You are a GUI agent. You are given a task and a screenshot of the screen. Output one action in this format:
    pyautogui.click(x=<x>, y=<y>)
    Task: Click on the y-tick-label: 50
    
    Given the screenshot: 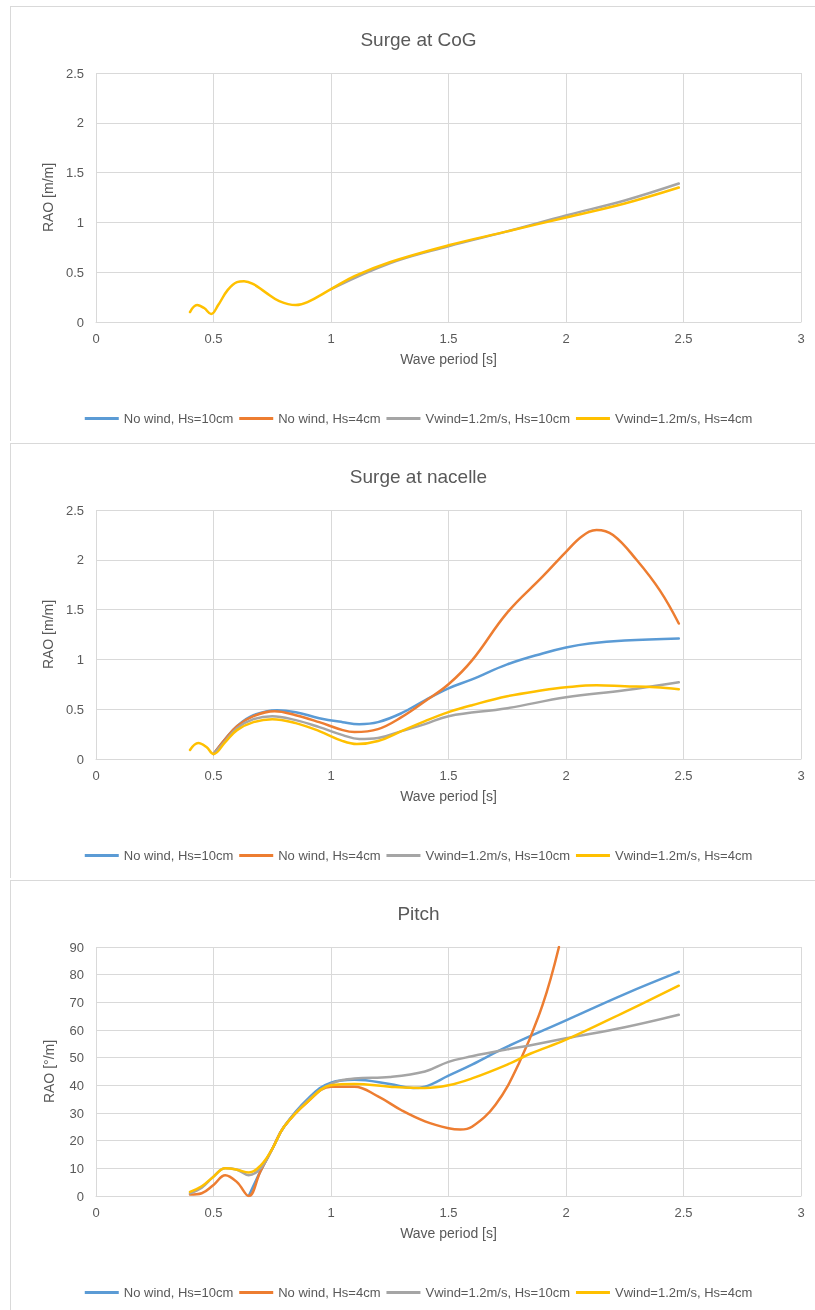 What is the action you would take?
    pyautogui.click(x=76, y=1058)
    